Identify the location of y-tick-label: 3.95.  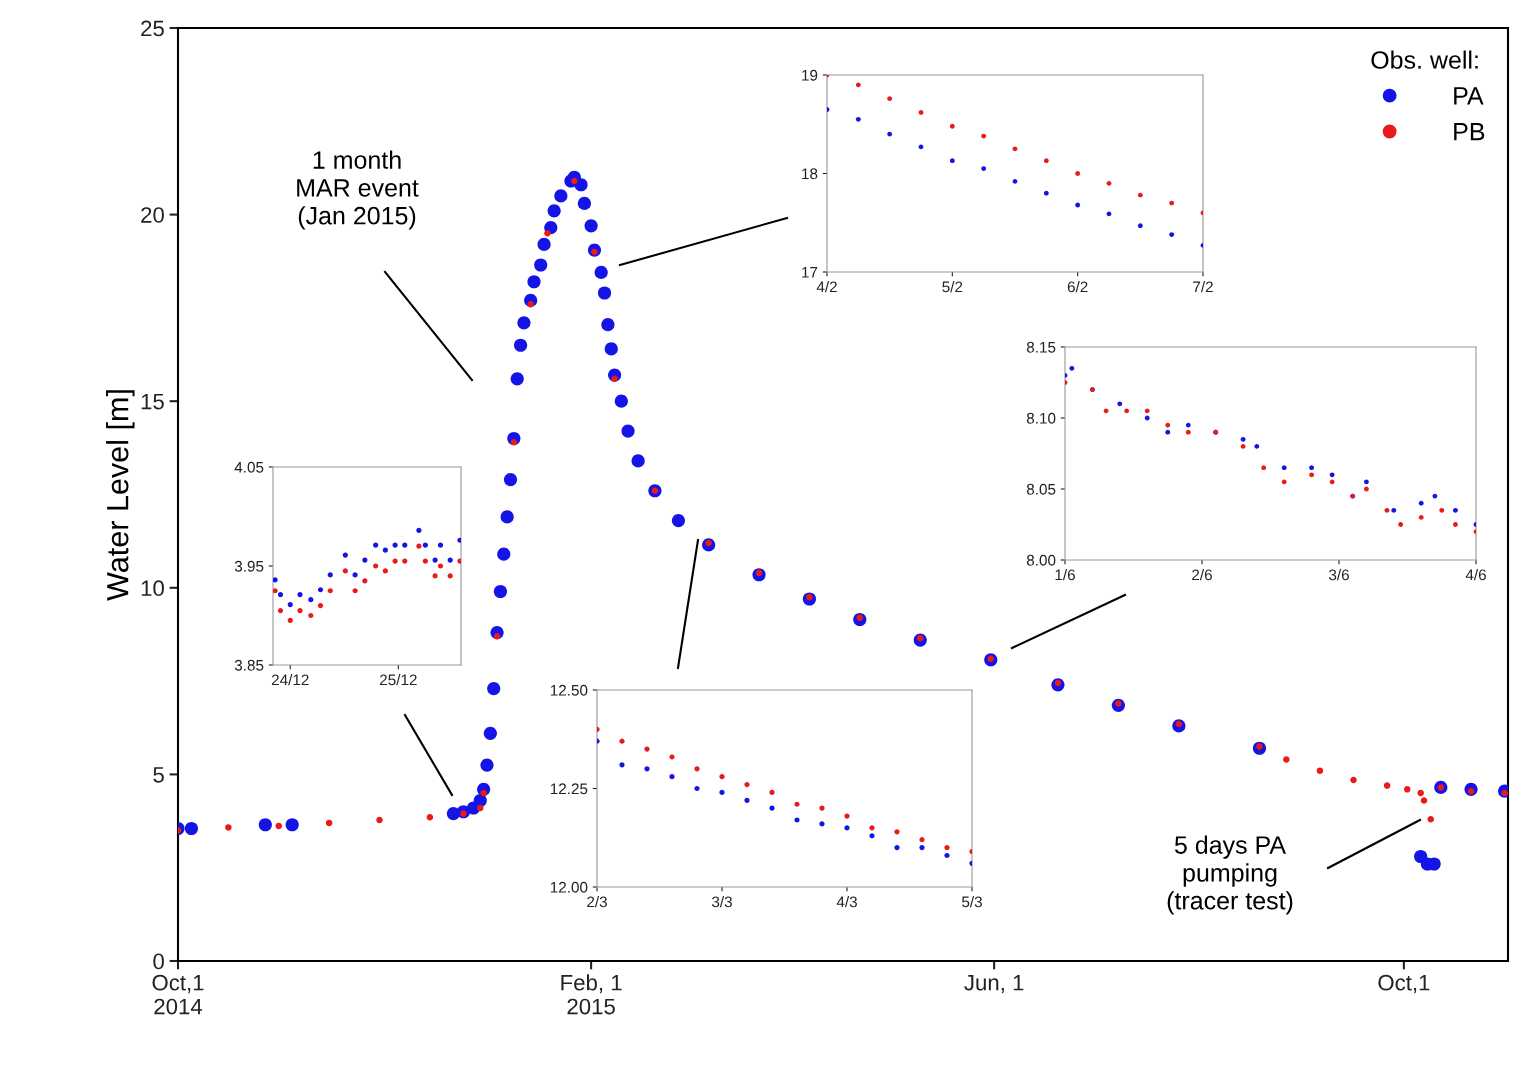
(249, 566).